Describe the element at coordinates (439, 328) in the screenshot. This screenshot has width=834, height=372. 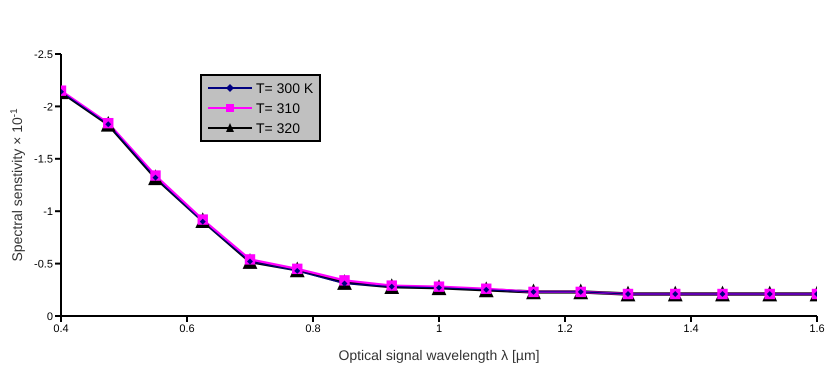
I see `x-tick-label: 1` at that location.